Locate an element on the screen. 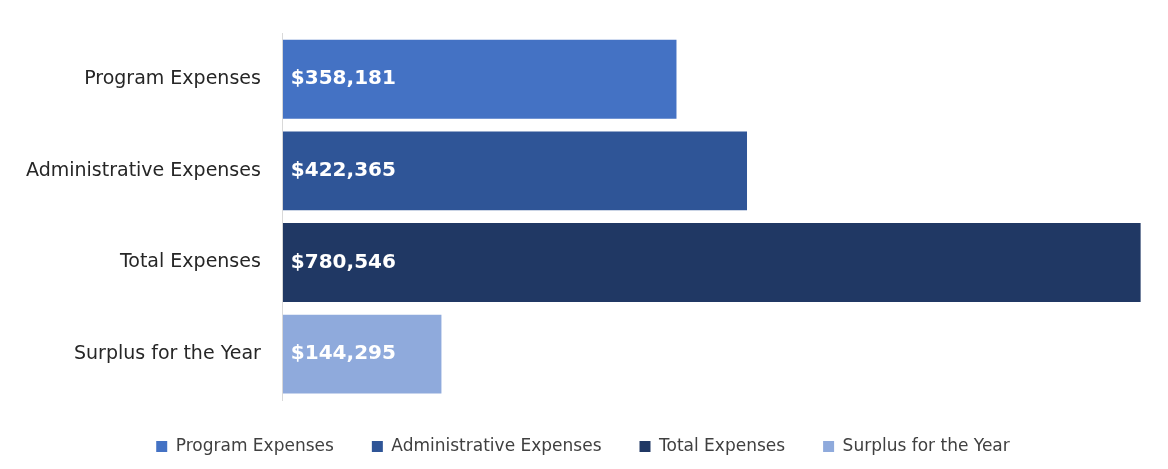 This screenshot has width=1168, height=469. data-label: $422,365 is located at coordinates (343, 169).